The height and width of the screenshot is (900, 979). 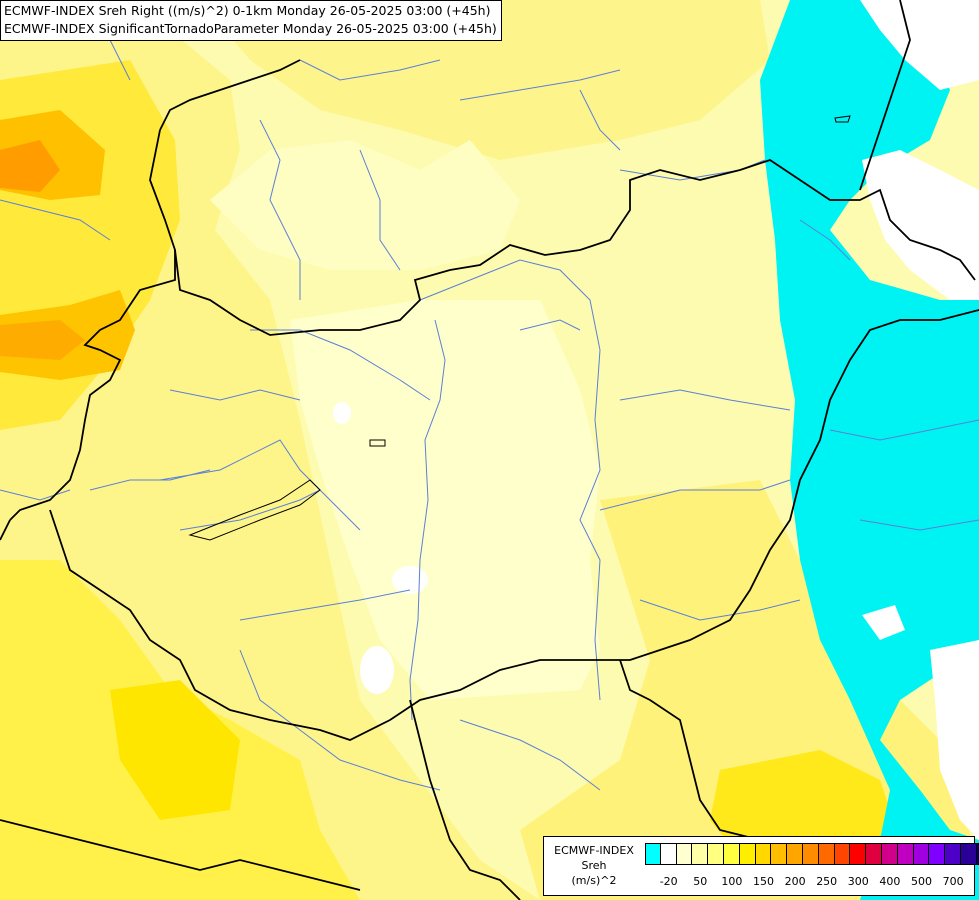 I want to click on field-strong-sw-inner, so click(x=175, y=750).